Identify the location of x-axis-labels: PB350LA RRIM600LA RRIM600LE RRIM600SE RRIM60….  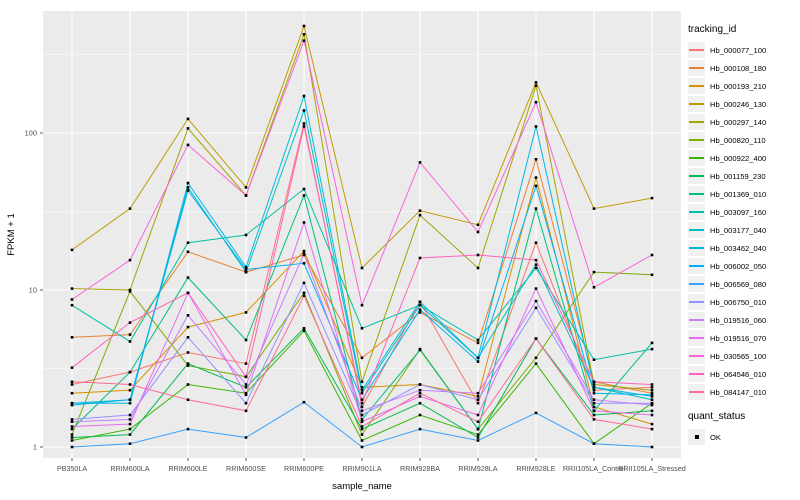
(371, 468).